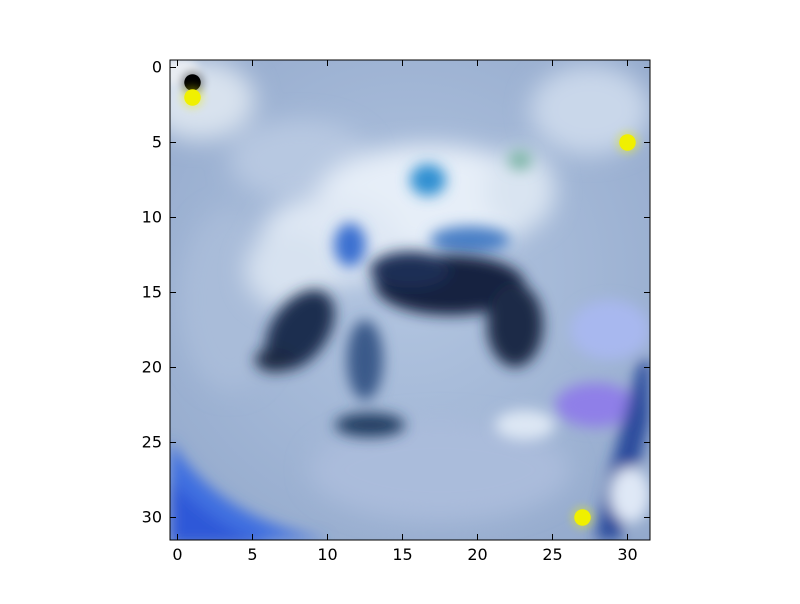 This screenshot has width=800, height=604. I want to click on x-tick-label: 10, so click(327, 554).